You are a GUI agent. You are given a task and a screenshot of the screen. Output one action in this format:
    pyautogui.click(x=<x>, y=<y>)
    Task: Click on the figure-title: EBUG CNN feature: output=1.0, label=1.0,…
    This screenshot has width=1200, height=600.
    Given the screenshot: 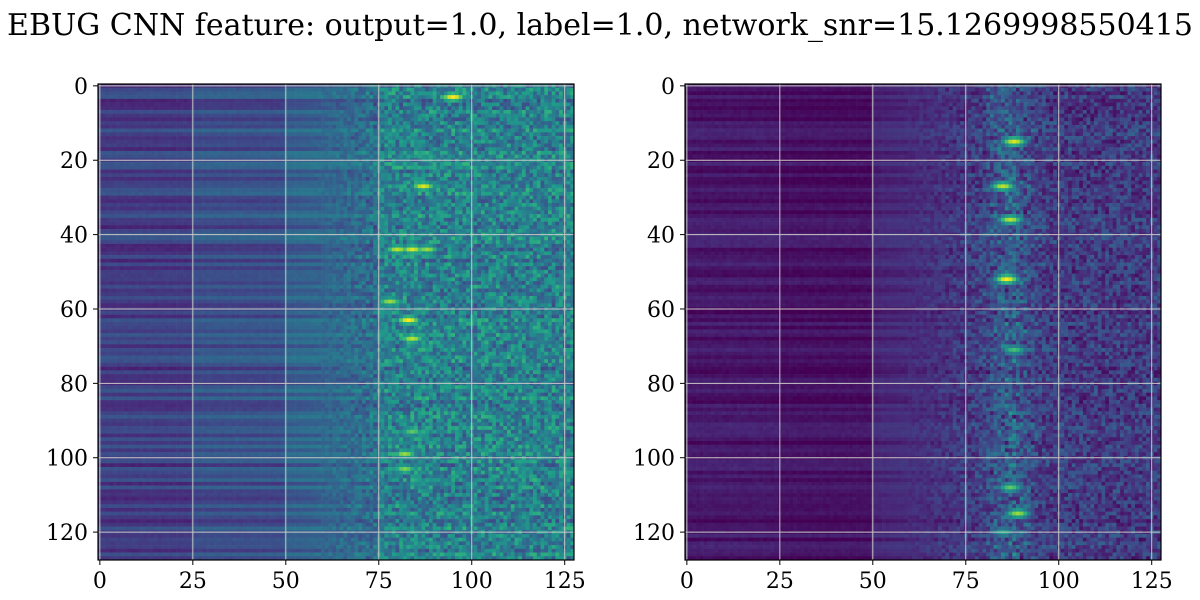 What is the action you would take?
    pyautogui.click(x=600, y=25)
    